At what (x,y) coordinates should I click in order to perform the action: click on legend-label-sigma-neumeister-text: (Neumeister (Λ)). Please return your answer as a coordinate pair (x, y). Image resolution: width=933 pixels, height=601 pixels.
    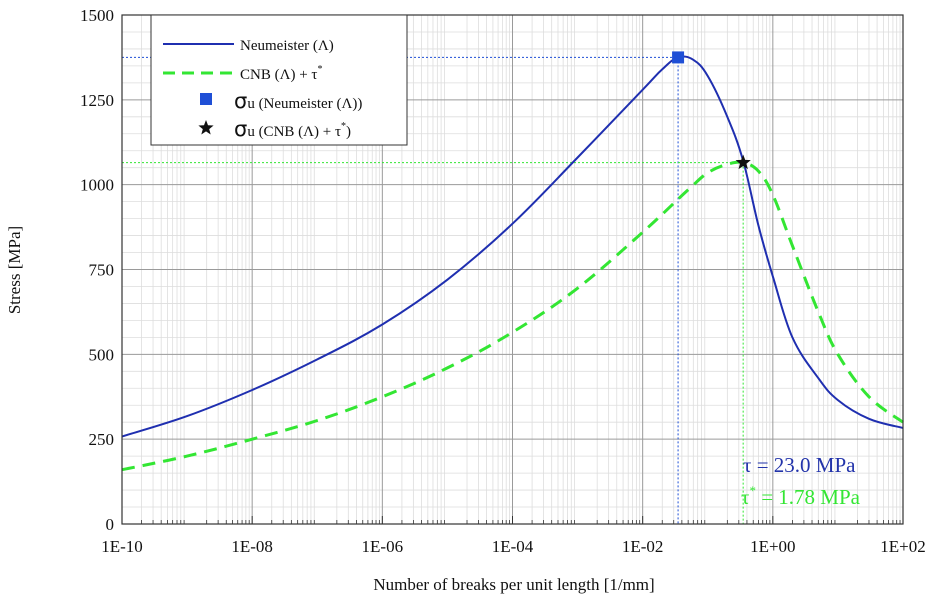
    Looking at the image, I should click on (309, 104).